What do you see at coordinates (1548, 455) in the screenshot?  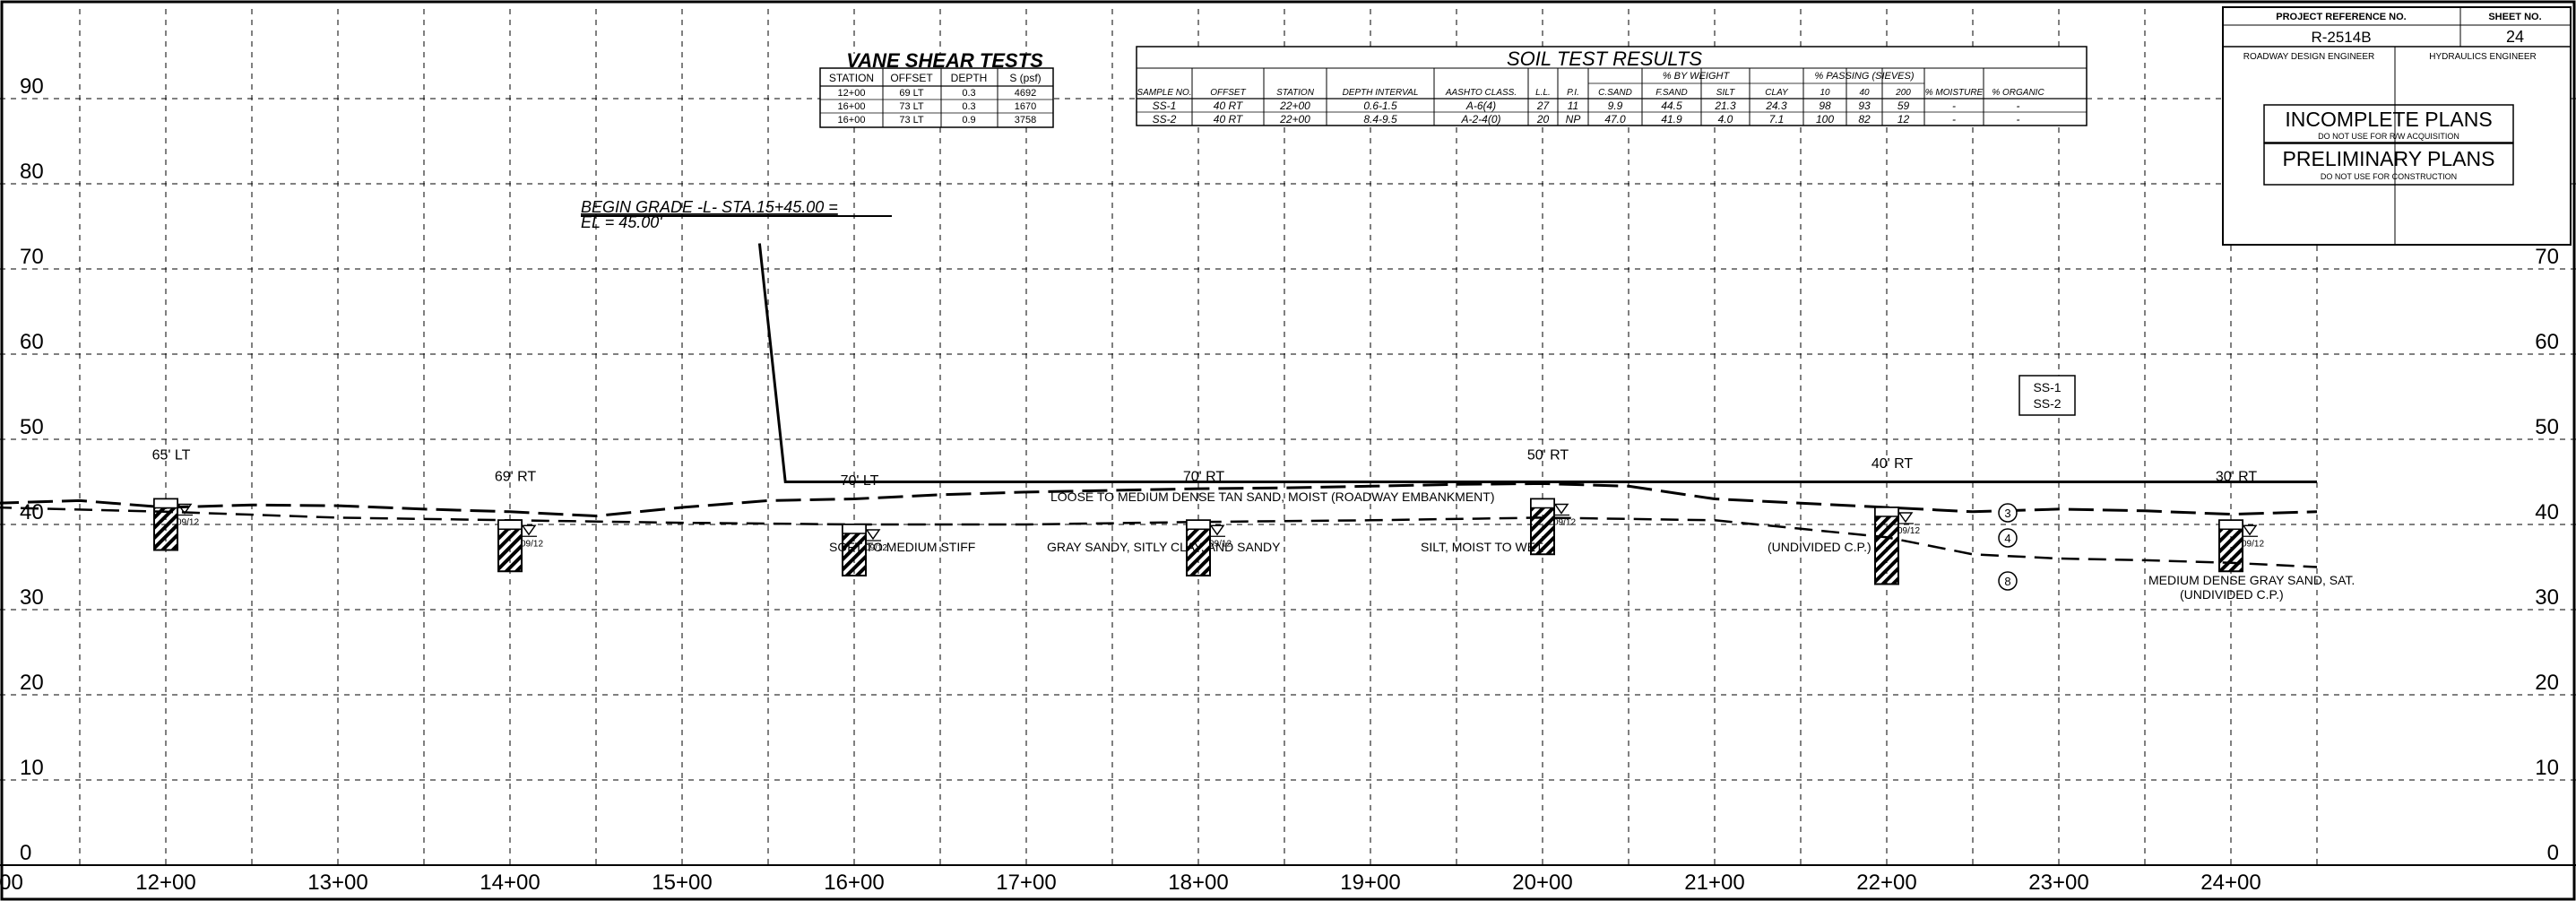 I see `borehole-offset: 50' RT` at bounding box center [1548, 455].